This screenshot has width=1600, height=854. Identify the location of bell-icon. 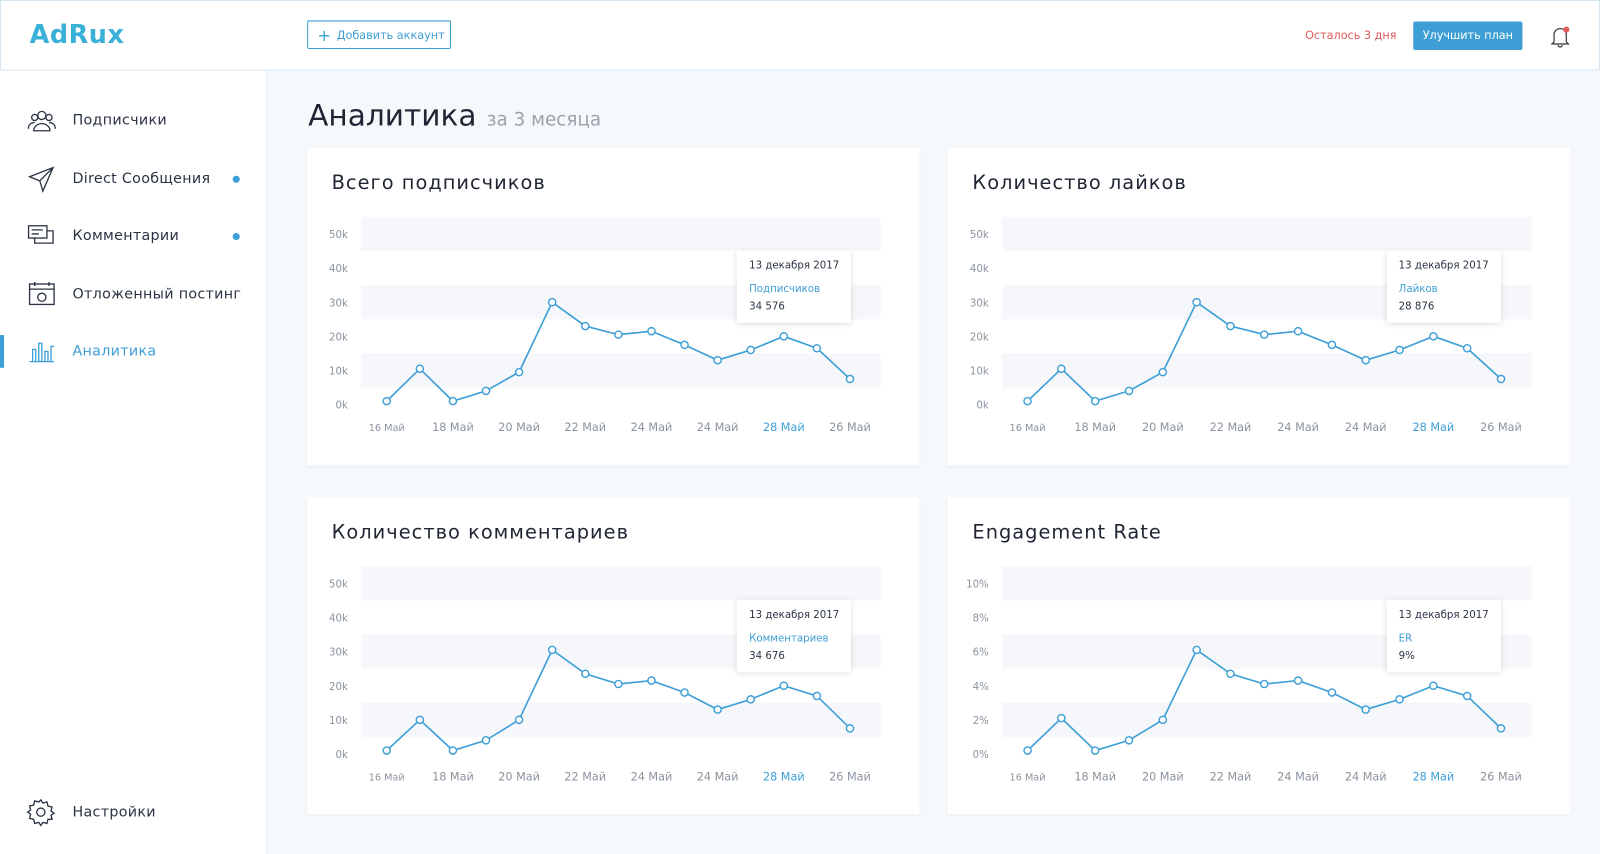
(1560, 36).